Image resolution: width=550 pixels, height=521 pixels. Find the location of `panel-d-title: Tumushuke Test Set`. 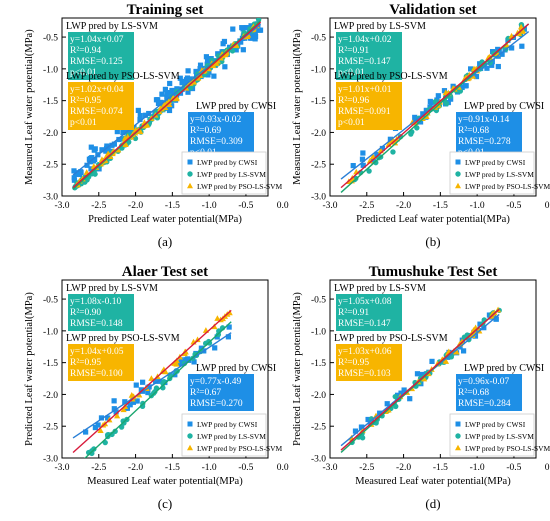

panel-d-title: Tumushuke Test Set is located at coordinates (433, 272).